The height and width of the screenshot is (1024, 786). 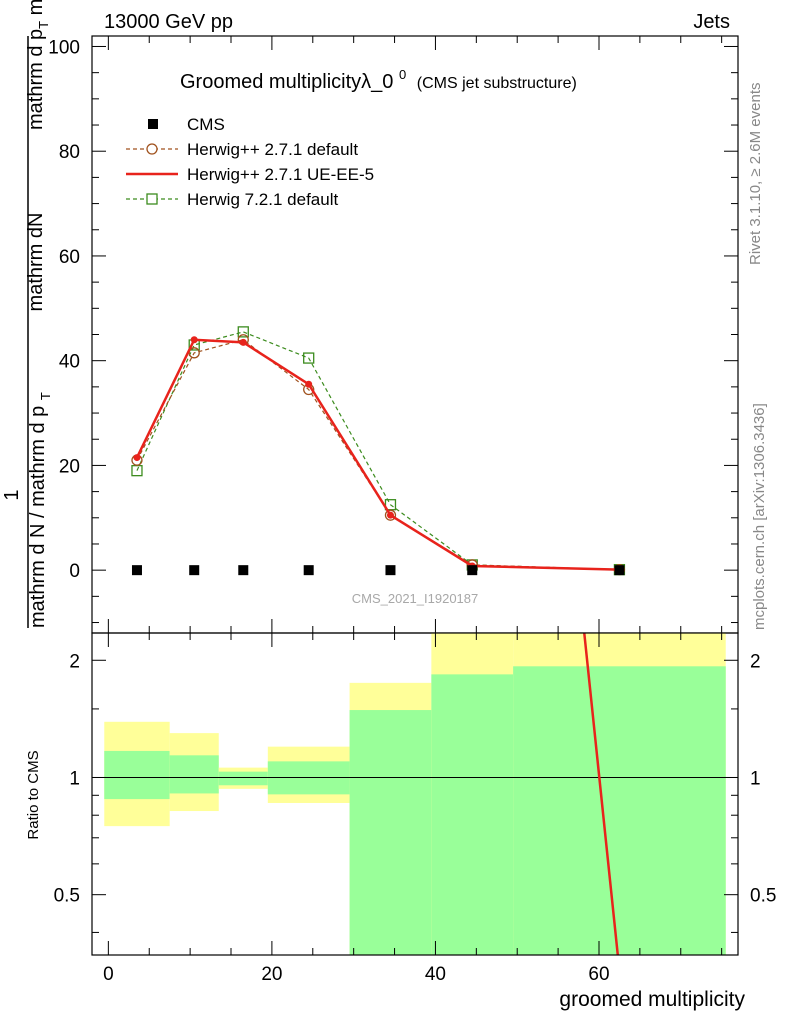 I want to click on ratio-ytick-label-0: 0.5, so click(x=67, y=896).